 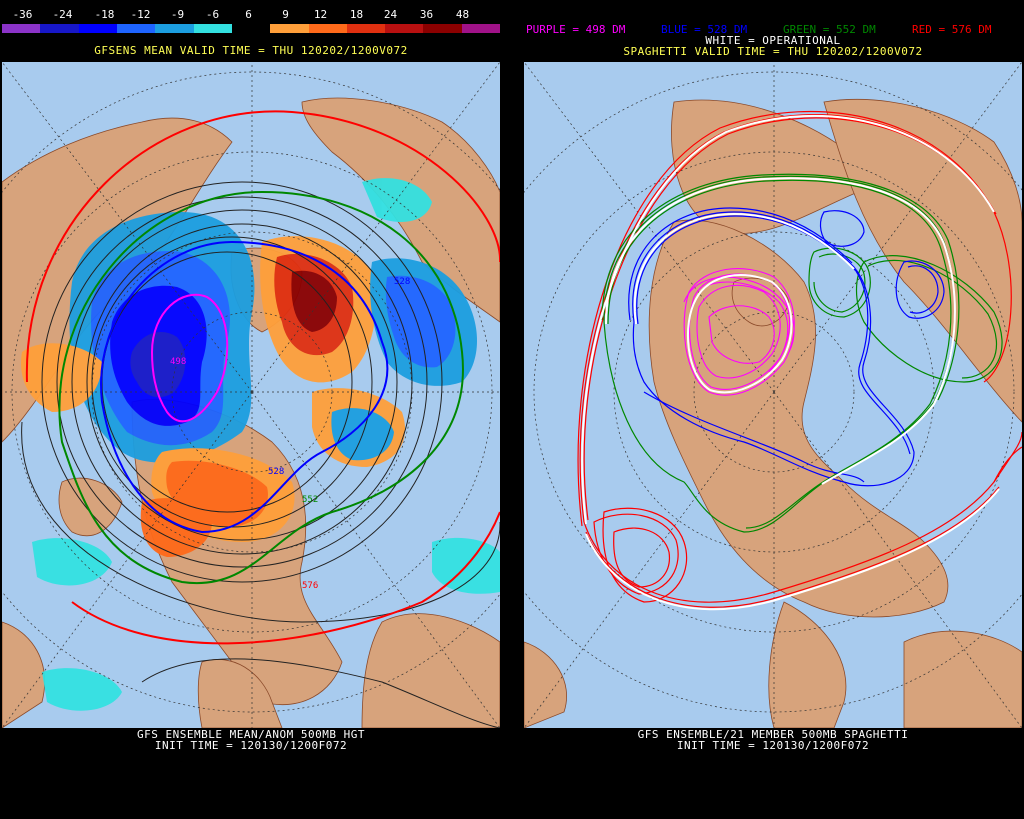 What do you see at coordinates (212, 14) in the screenshot?
I see `legend-label: -6` at bounding box center [212, 14].